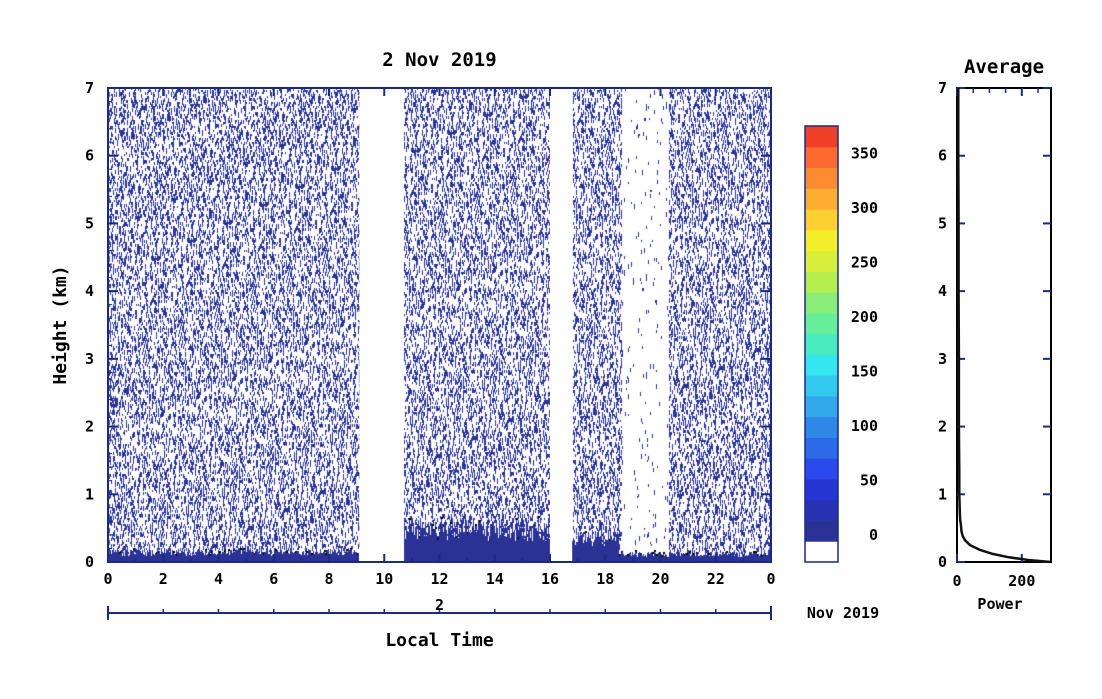  Describe the element at coordinates (843, 613) in the screenshot. I see `date-axis-month-label: Nov 2019` at that location.